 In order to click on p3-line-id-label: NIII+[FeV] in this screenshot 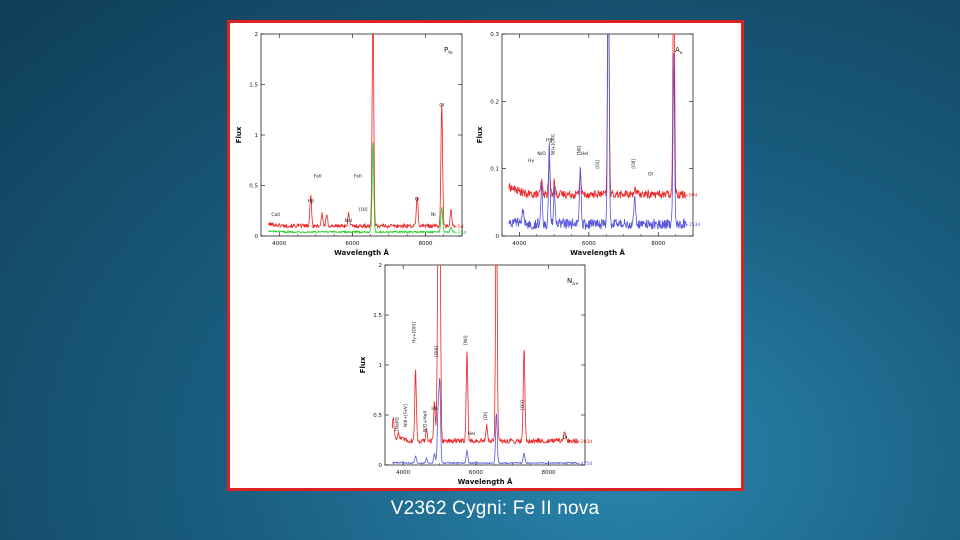, I will do `click(406, 415)`.